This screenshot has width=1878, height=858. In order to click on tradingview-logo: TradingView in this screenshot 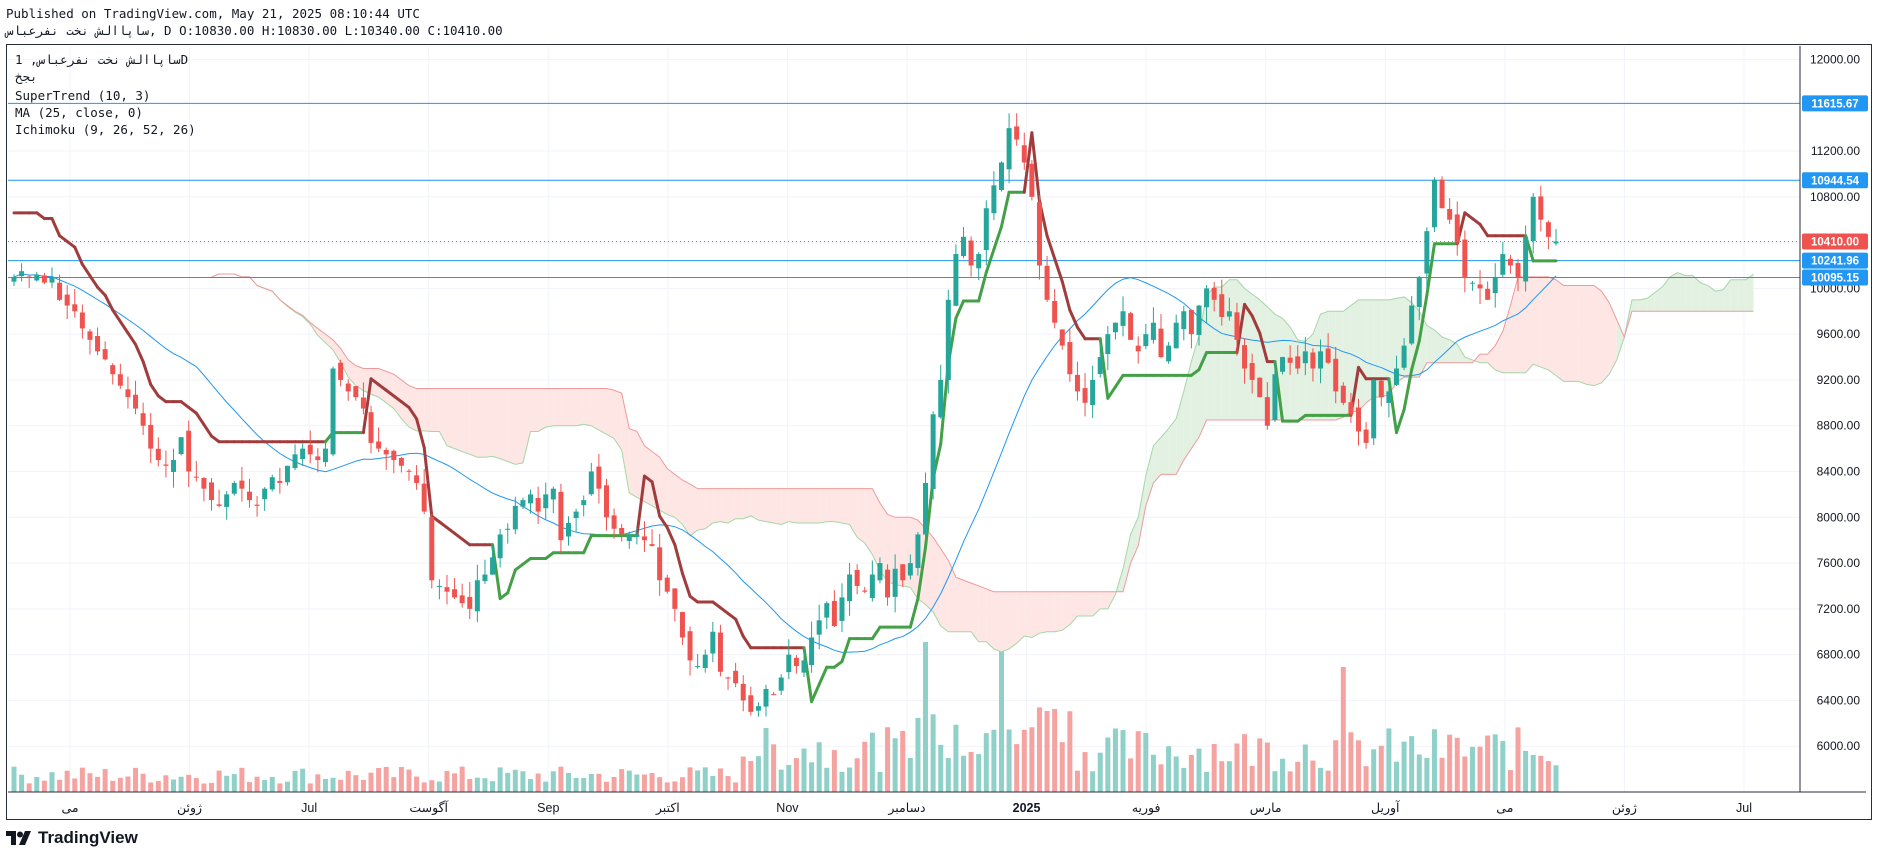, I will do `click(72, 838)`.